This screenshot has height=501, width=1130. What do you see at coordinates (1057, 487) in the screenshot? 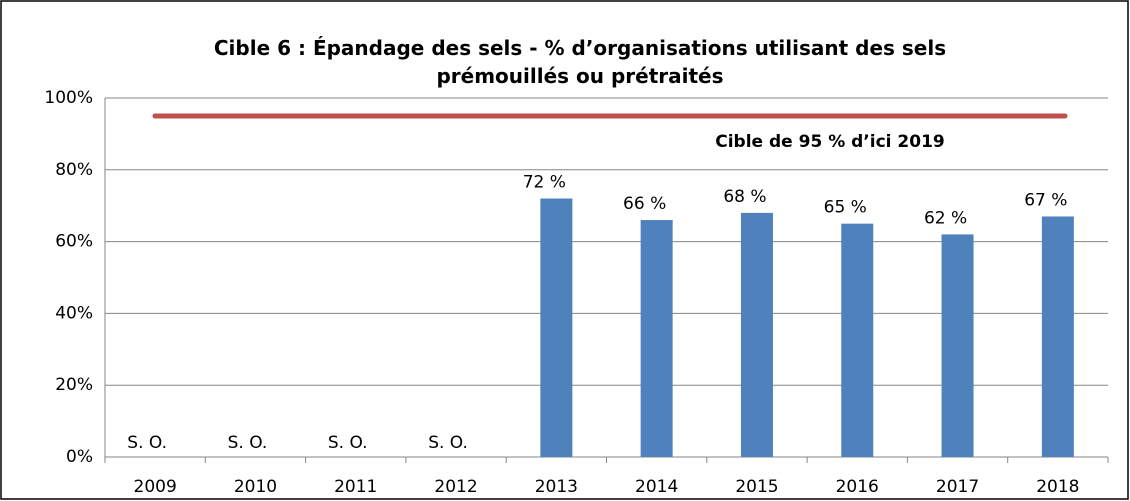
I see `x-tick-label: 2018` at bounding box center [1057, 487].